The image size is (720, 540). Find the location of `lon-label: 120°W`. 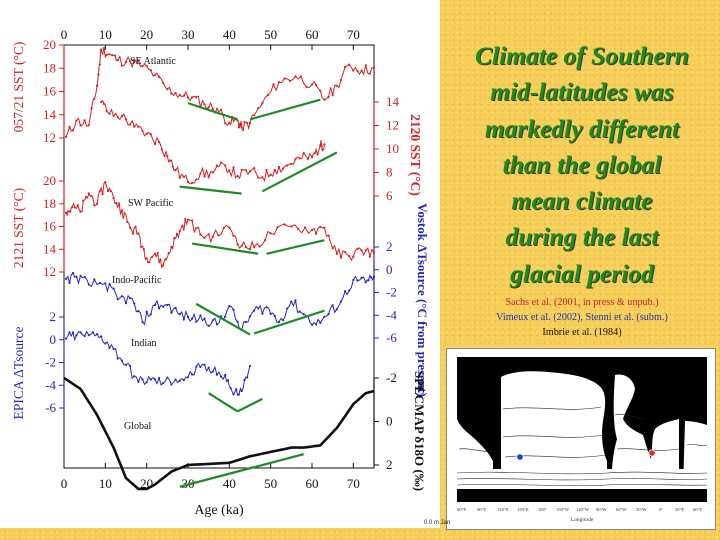

lon-label: 120°W is located at coordinates (583, 509).